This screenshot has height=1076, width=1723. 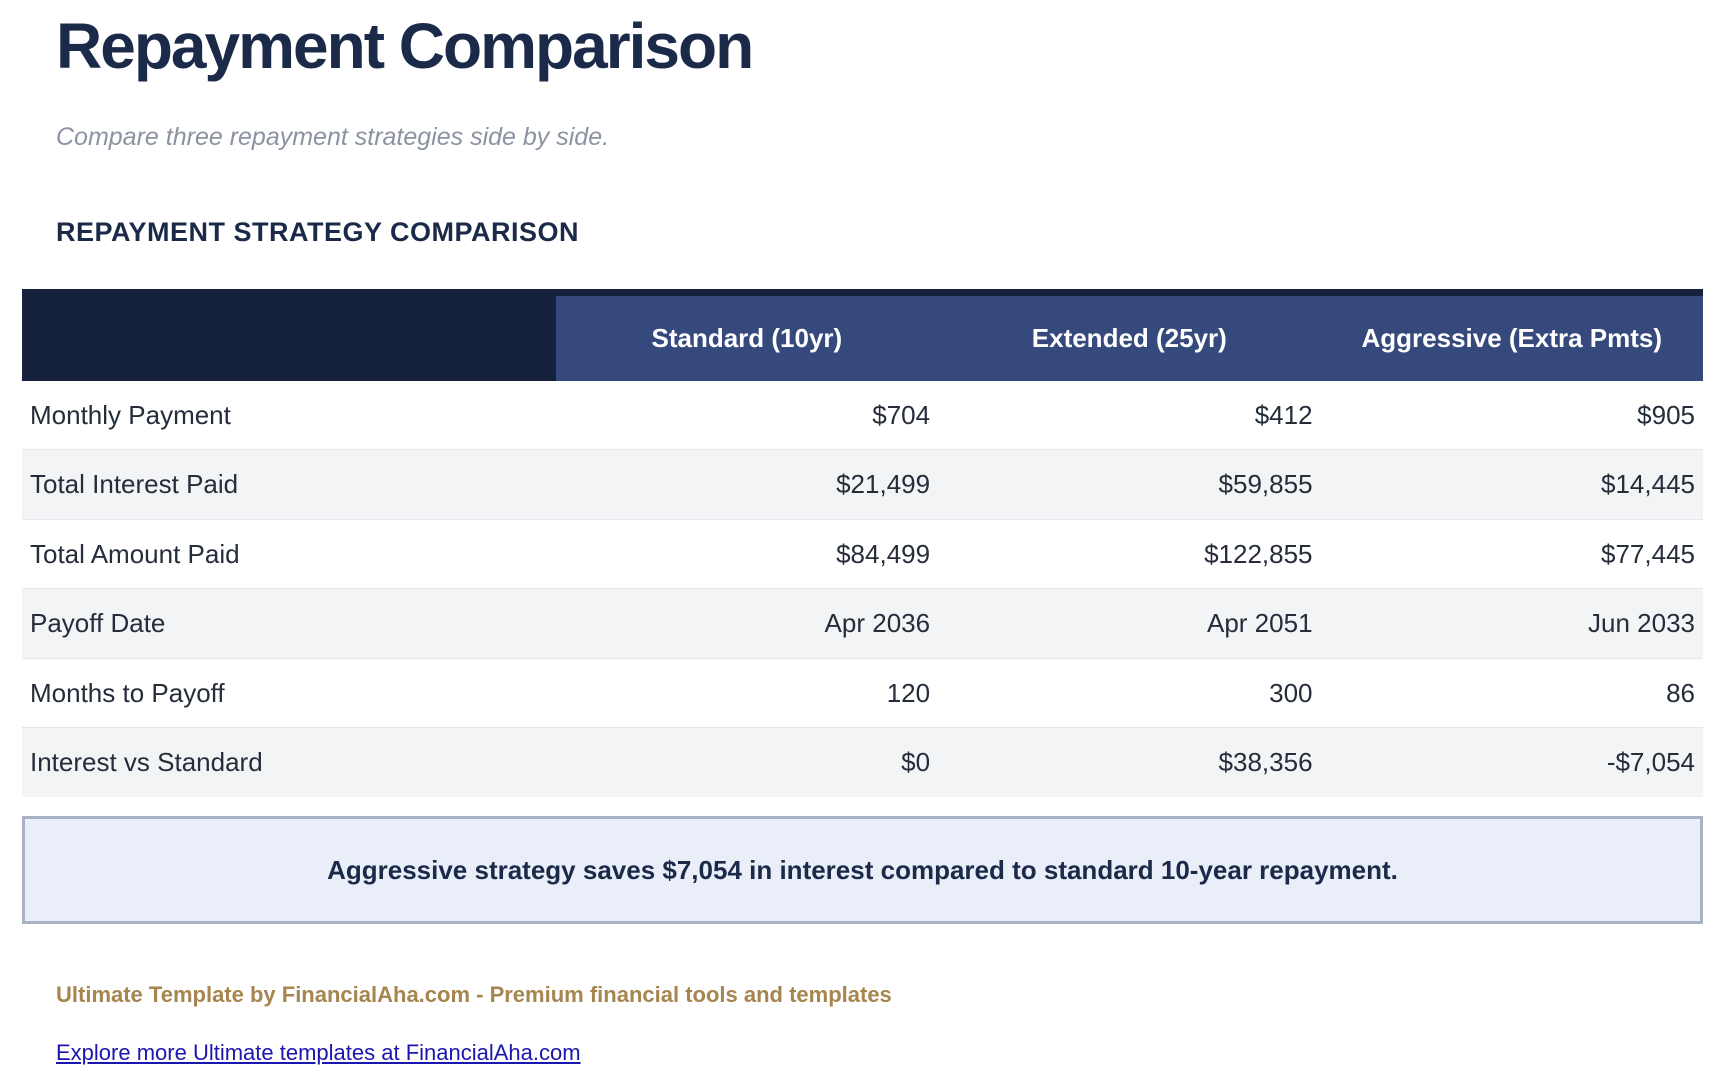 I want to click on row-label: Interest vs Standard, so click(x=289, y=762).